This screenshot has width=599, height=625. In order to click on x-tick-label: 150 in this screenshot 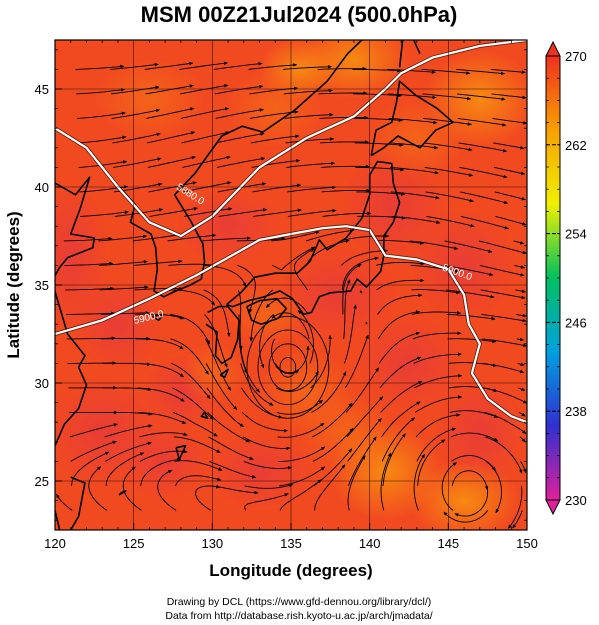, I will do `click(527, 543)`.